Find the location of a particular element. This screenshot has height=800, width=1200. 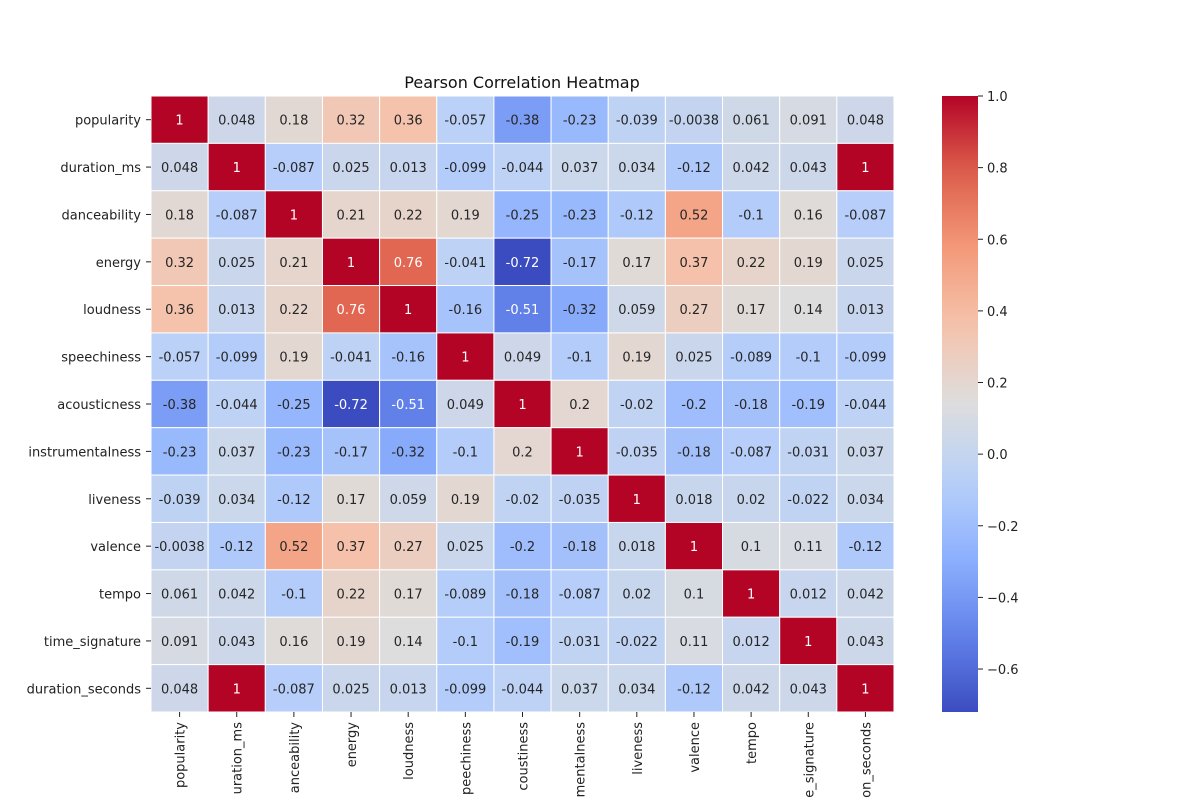

row-tick-label: danceability is located at coordinates (102, 215).